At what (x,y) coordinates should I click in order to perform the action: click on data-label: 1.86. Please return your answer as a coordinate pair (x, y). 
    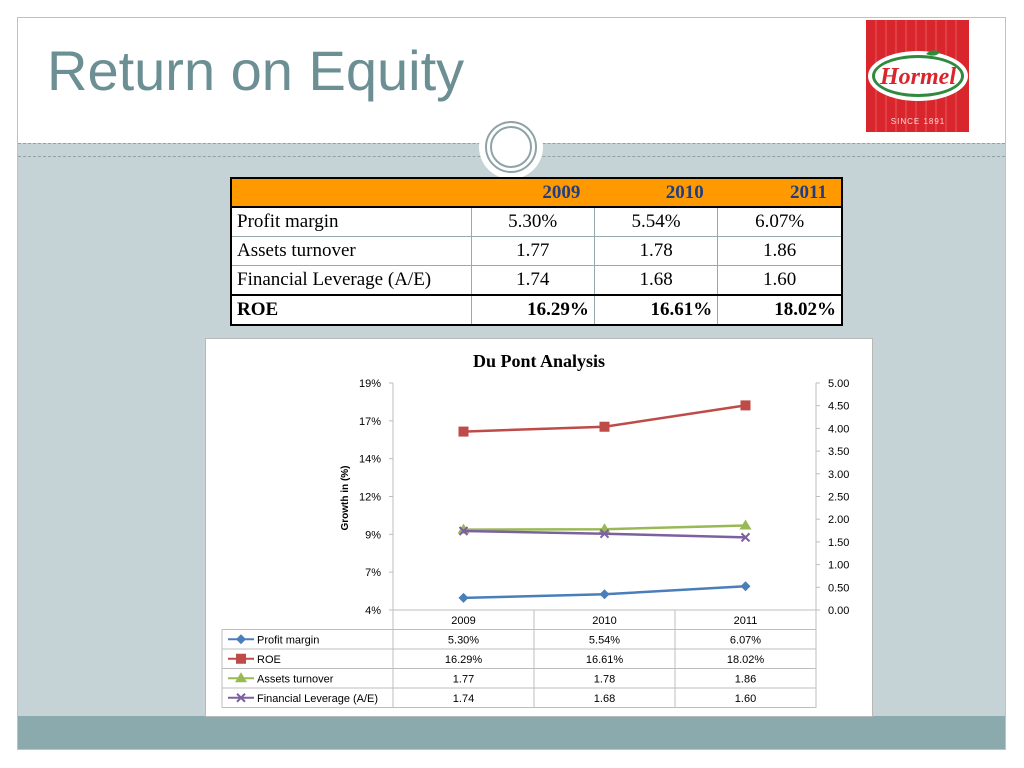
    Looking at the image, I should click on (745, 679).